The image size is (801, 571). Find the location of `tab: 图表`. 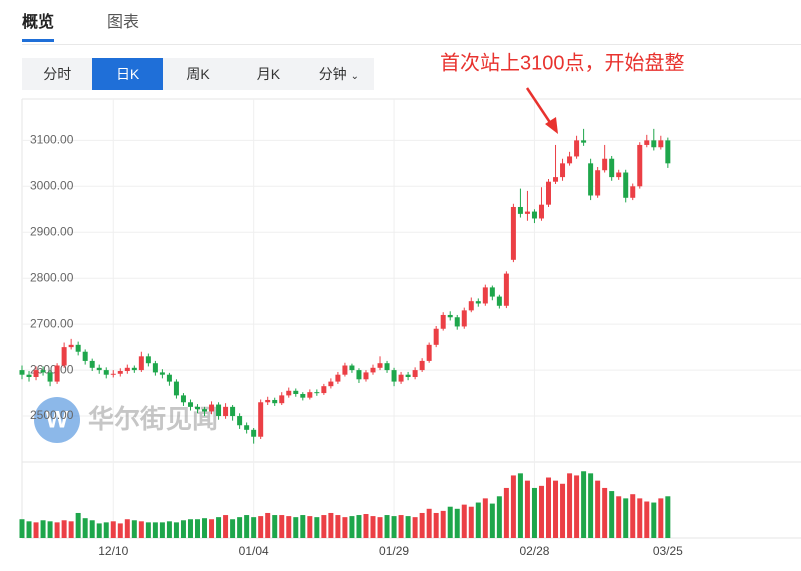

tab: 图表 is located at coordinates (123, 22).